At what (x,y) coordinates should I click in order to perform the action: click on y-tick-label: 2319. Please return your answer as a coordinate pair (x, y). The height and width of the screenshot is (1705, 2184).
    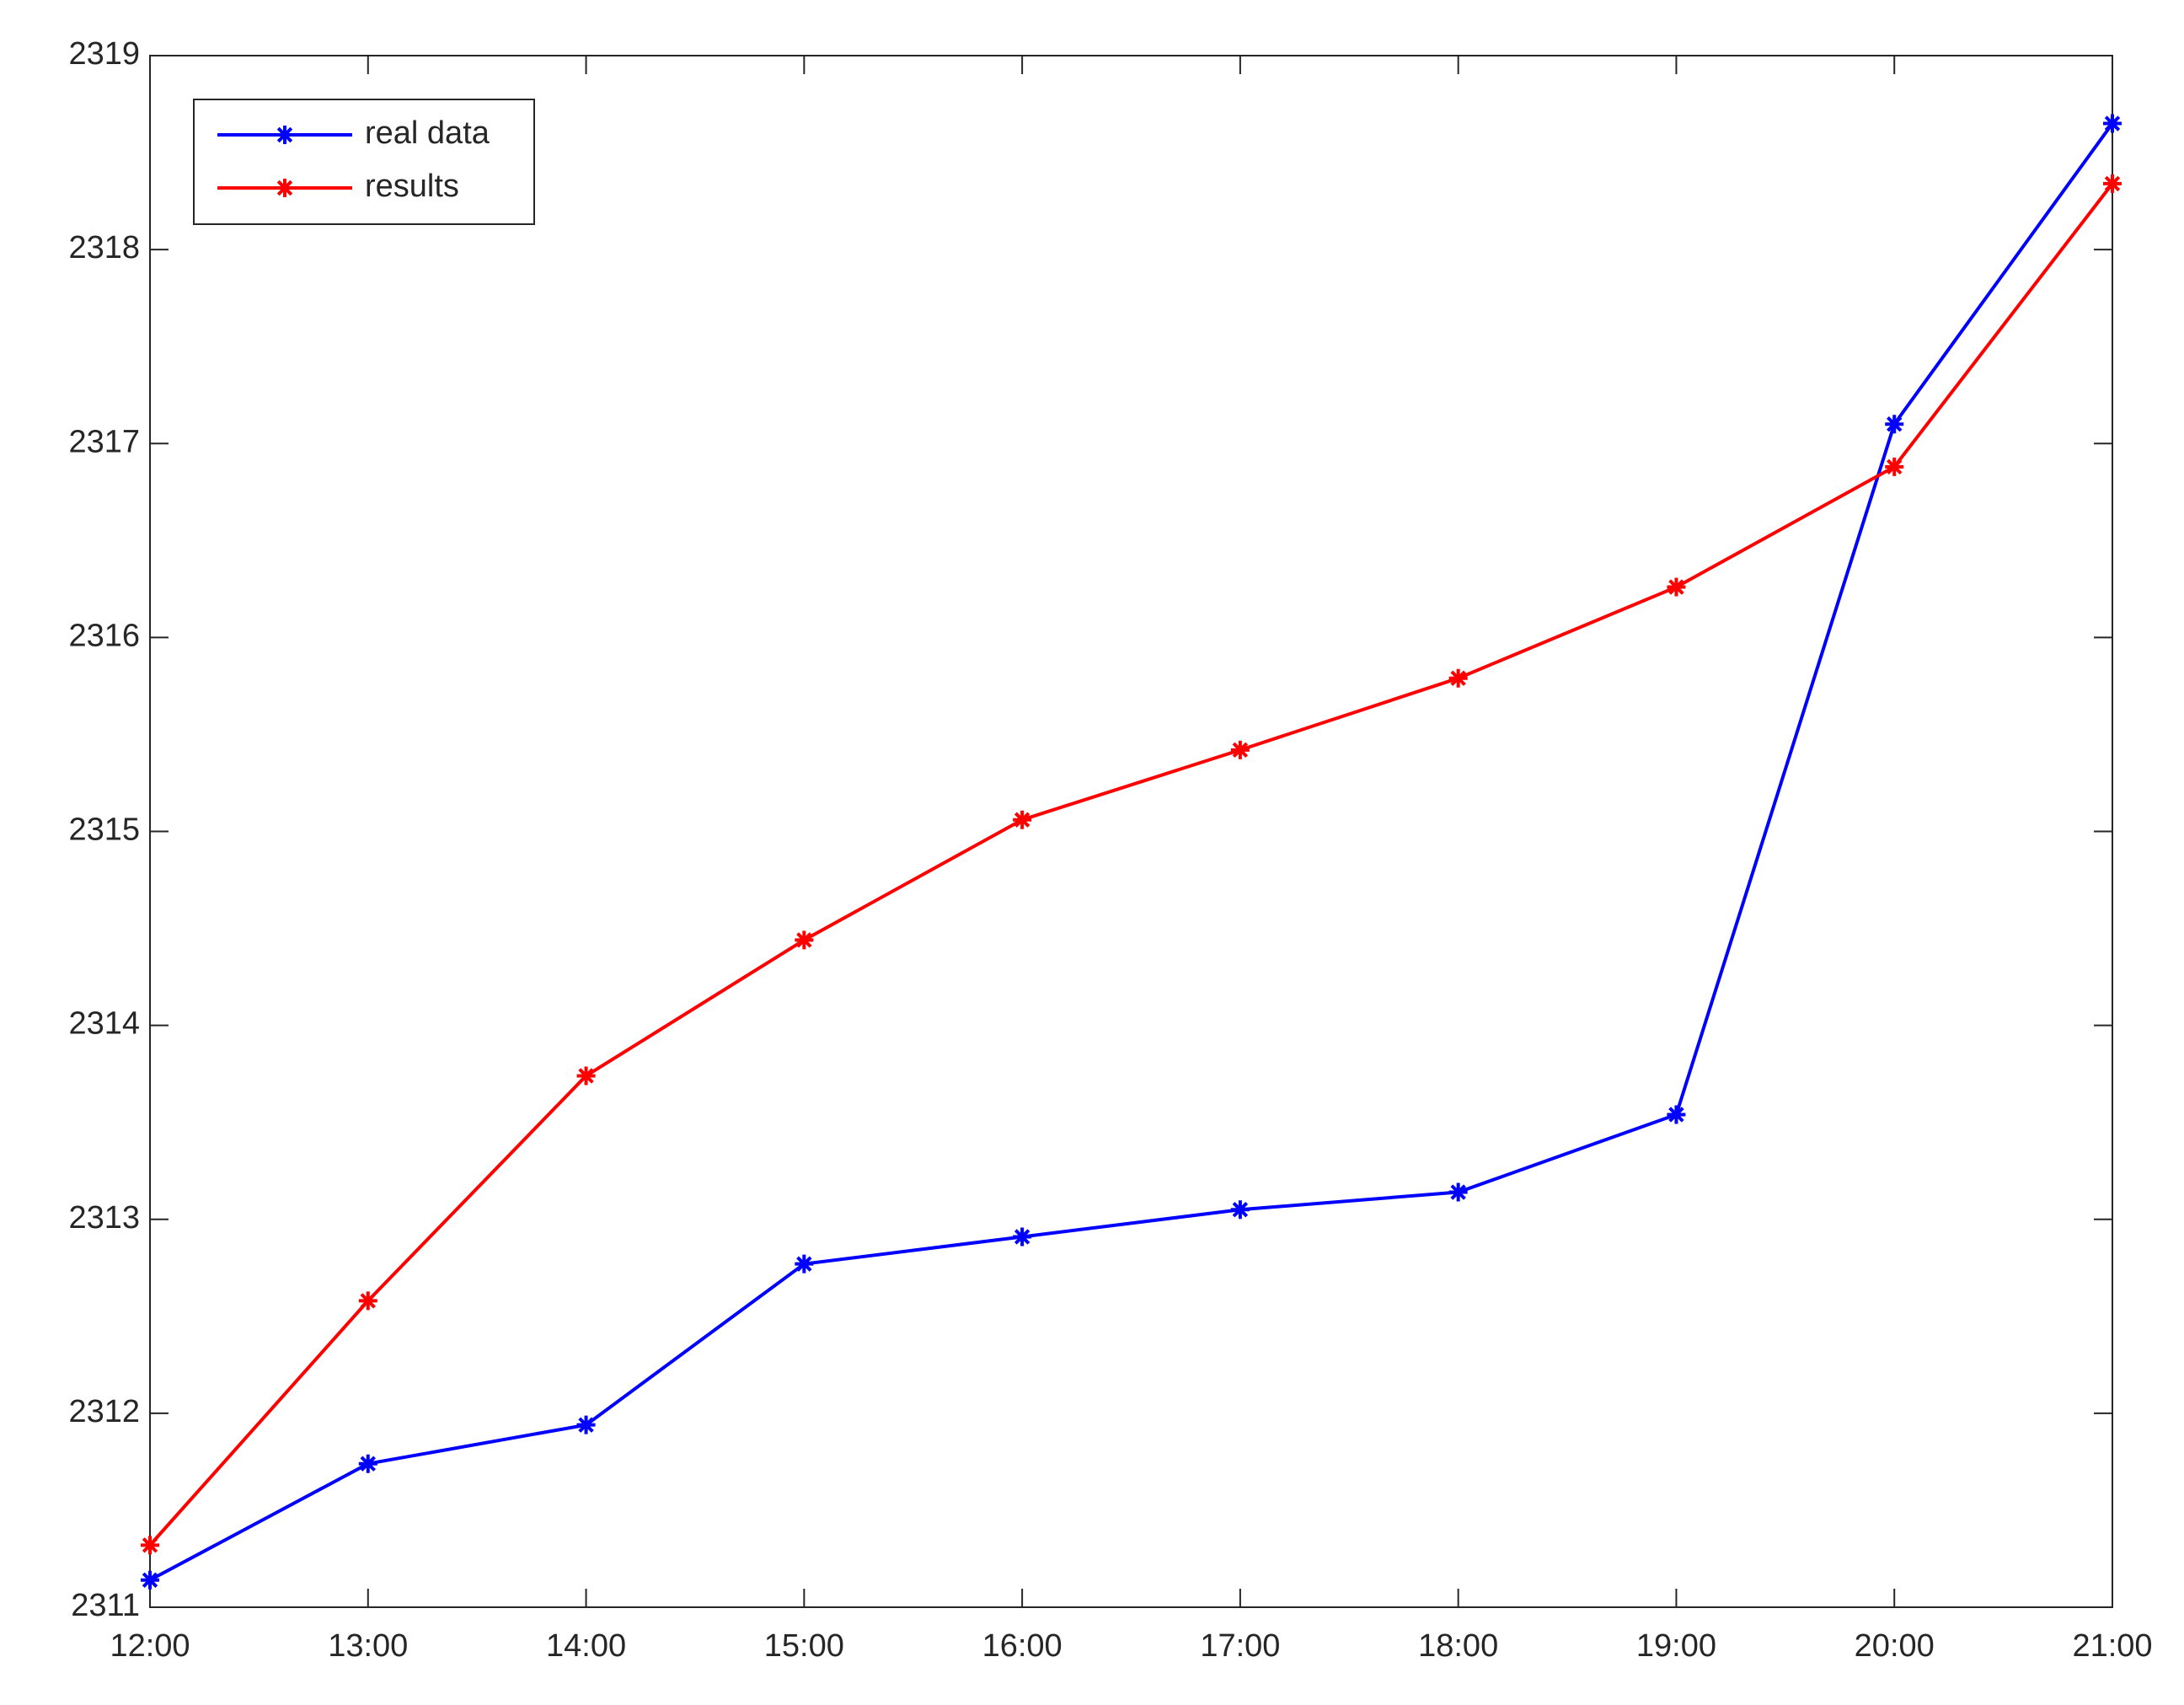
    Looking at the image, I should click on (104, 54).